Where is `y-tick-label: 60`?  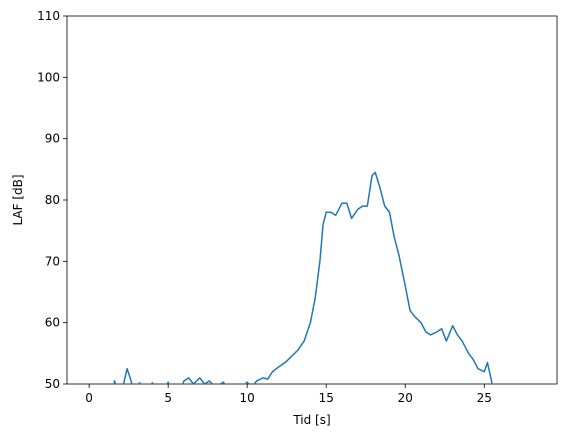 y-tick-label: 60 is located at coordinates (52, 323).